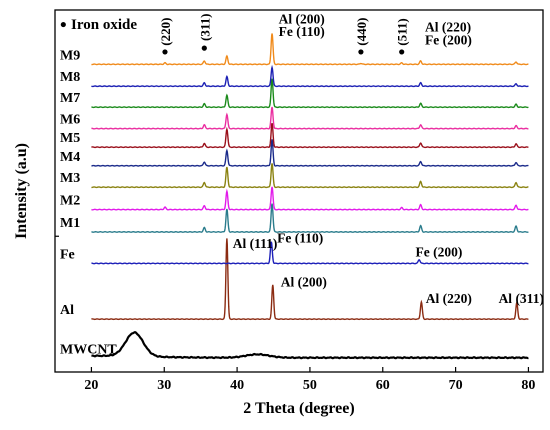  I want to click on hkl-label: (511), so click(402, 31).